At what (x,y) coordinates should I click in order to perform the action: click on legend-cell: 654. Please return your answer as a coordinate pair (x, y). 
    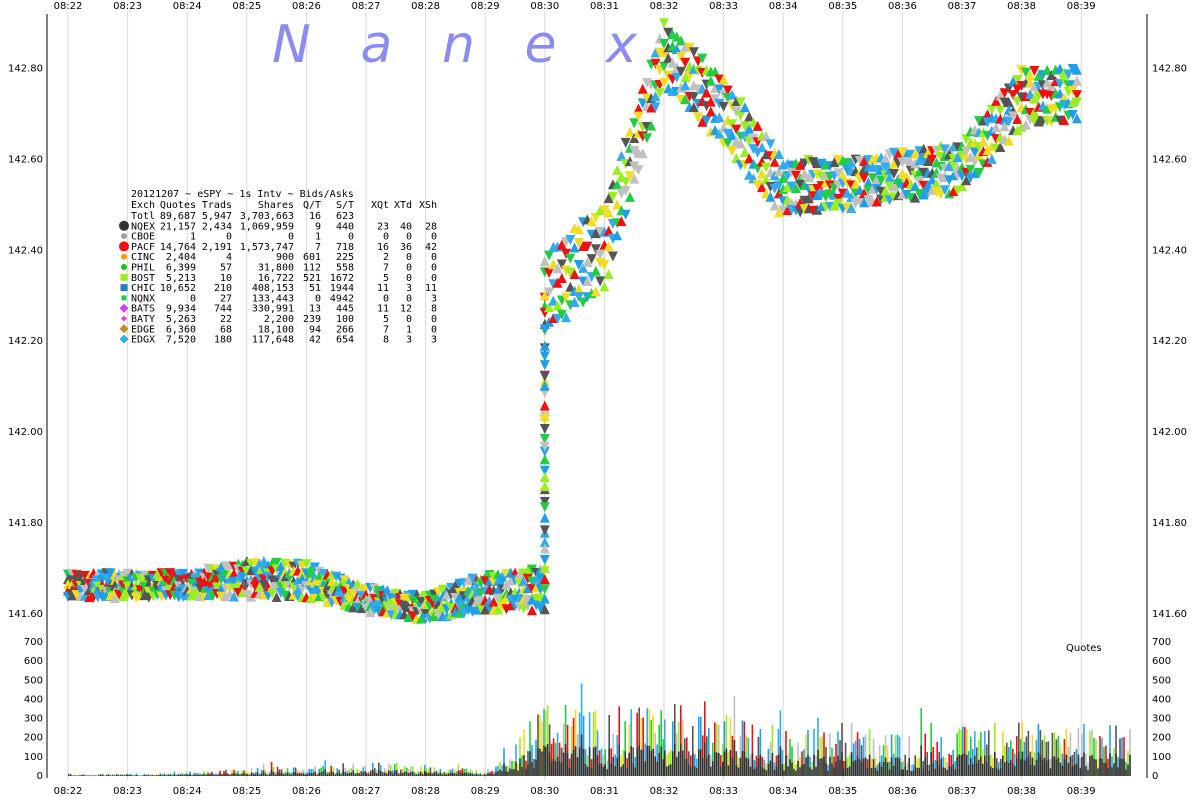
    Looking at the image, I should click on (345, 340).